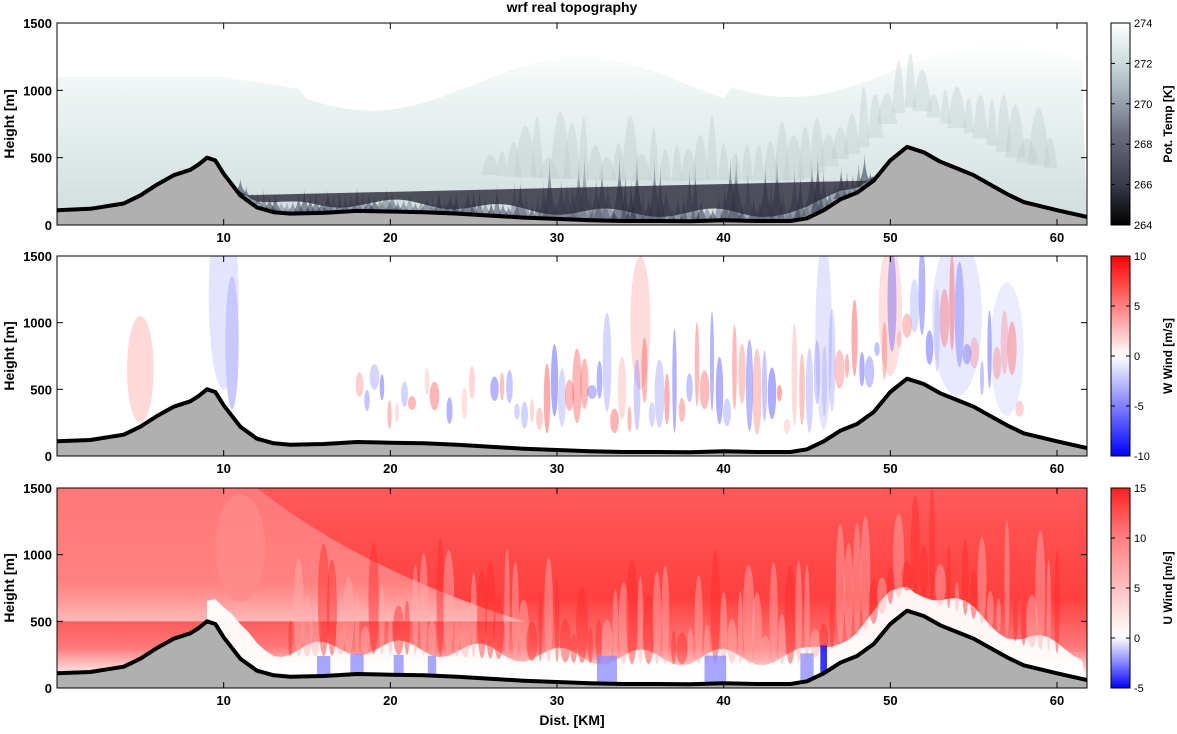  Describe the element at coordinates (1137, 307) in the screenshot. I see `colorbar-tick-label: 5` at that location.